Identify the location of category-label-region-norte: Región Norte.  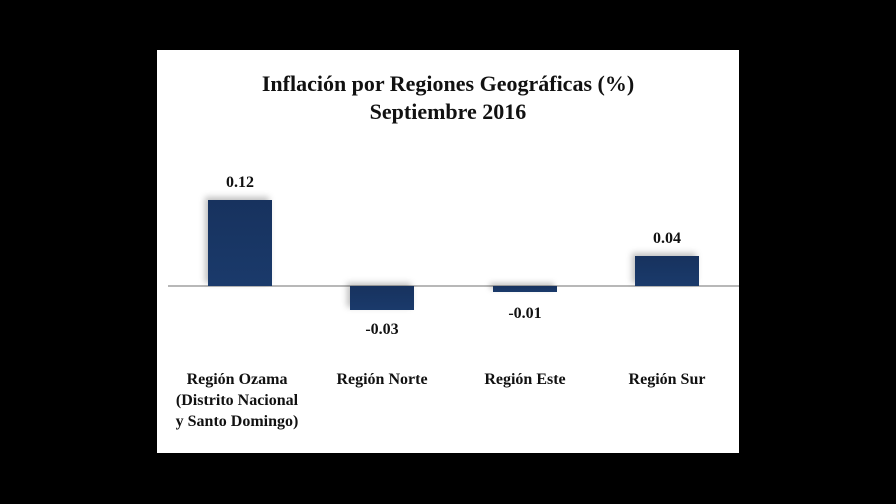
(382, 379).